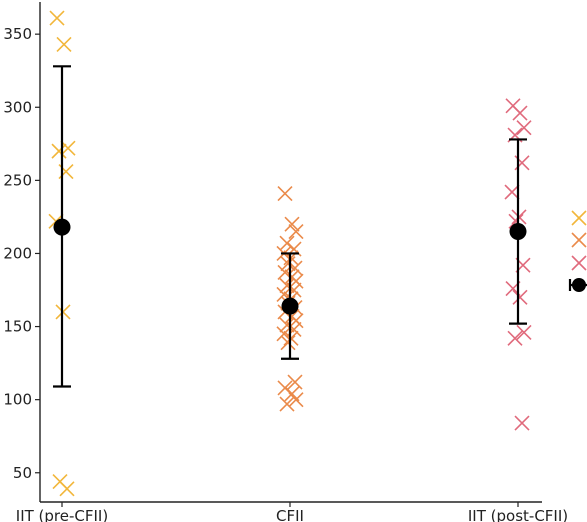 The height and width of the screenshot is (522, 587). I want to click on point-1-14-stroke-b, so click(284, 294).